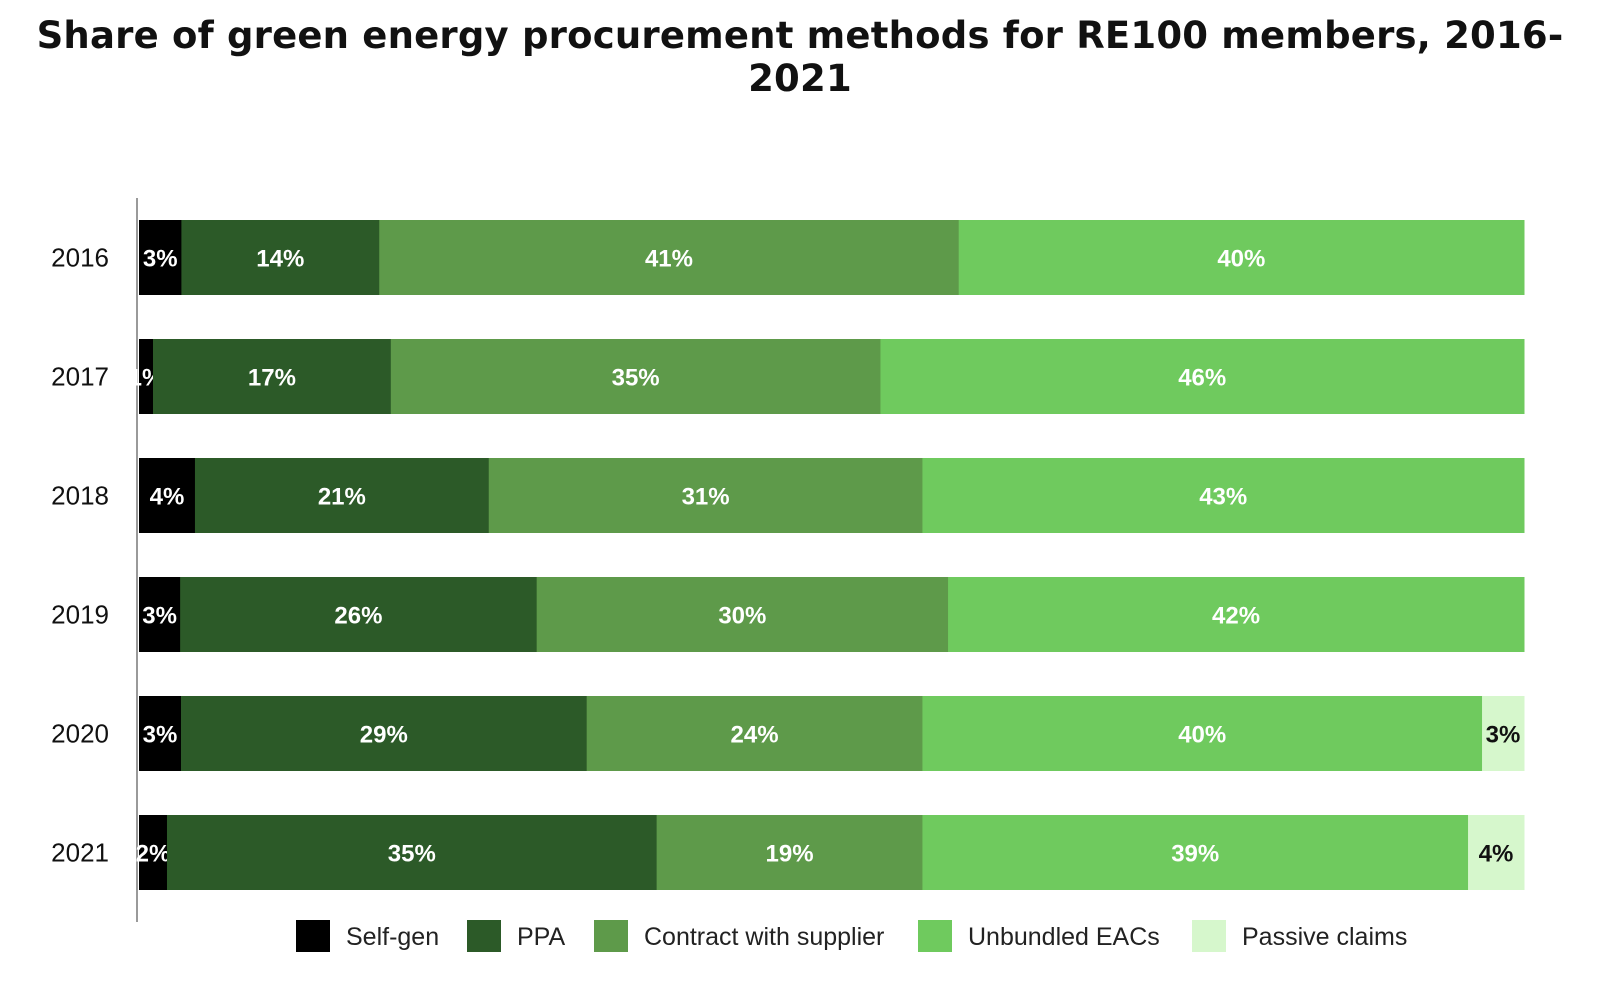 This screenshot has width=1600, height=1000. Describe the element at coordinates (1324, 937) in the screenshot. I see `legend-label: Passive claims` at that location.